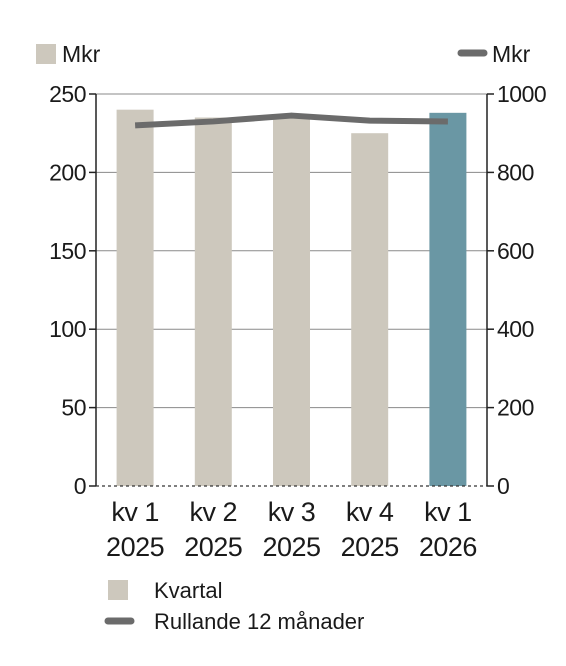 Image resolution: width=566 pixels, height=666 pixels. Describe the element at coordinates (67, 329) in the screenshot. I see `left-tick-label: 100` at that location.